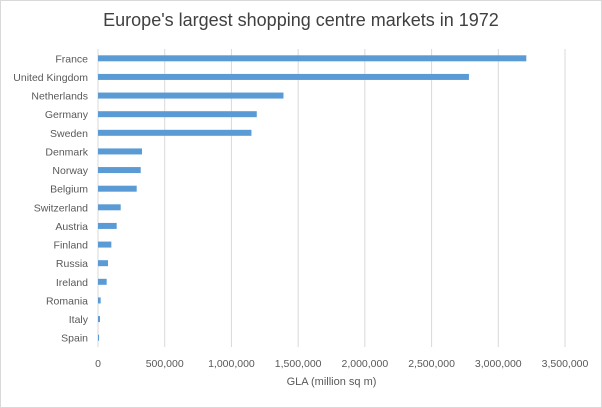 The height and width of the screenshot is (408, 602). What do you see at coordinates (70, 171) in the screenshot?
I see `category-label: Norway` at bounding box center [70, 171].